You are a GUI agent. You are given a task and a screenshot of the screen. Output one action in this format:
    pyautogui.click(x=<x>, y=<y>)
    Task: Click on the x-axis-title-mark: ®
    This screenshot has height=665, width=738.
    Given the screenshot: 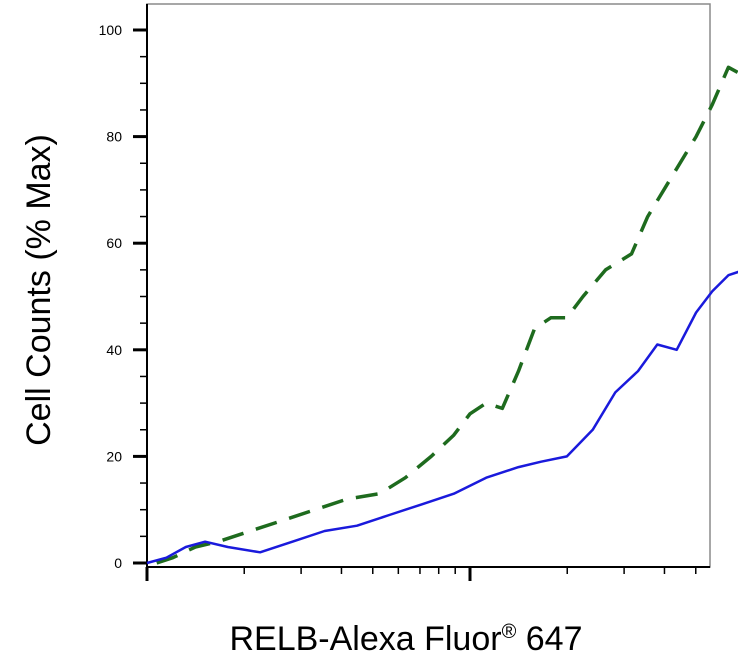 What is the action you would take?
    pyautogui.click(x=509, y=632)
    